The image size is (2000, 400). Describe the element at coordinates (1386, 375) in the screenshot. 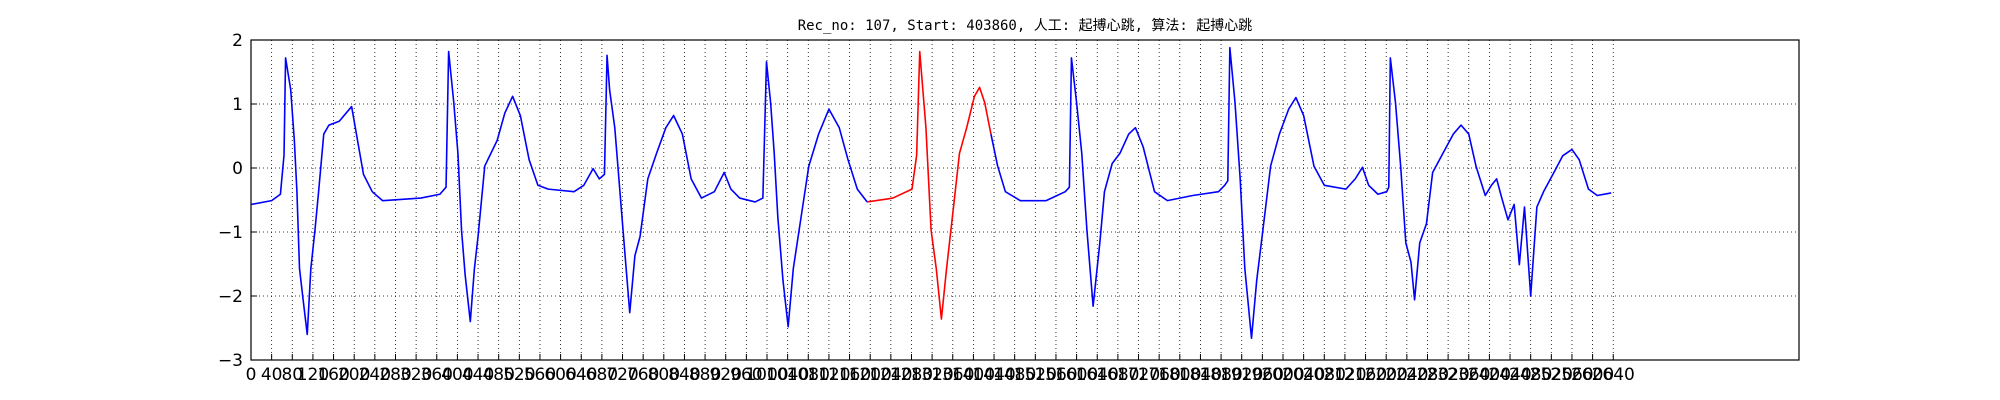

I see `x-tick-label: 2200` at that location.